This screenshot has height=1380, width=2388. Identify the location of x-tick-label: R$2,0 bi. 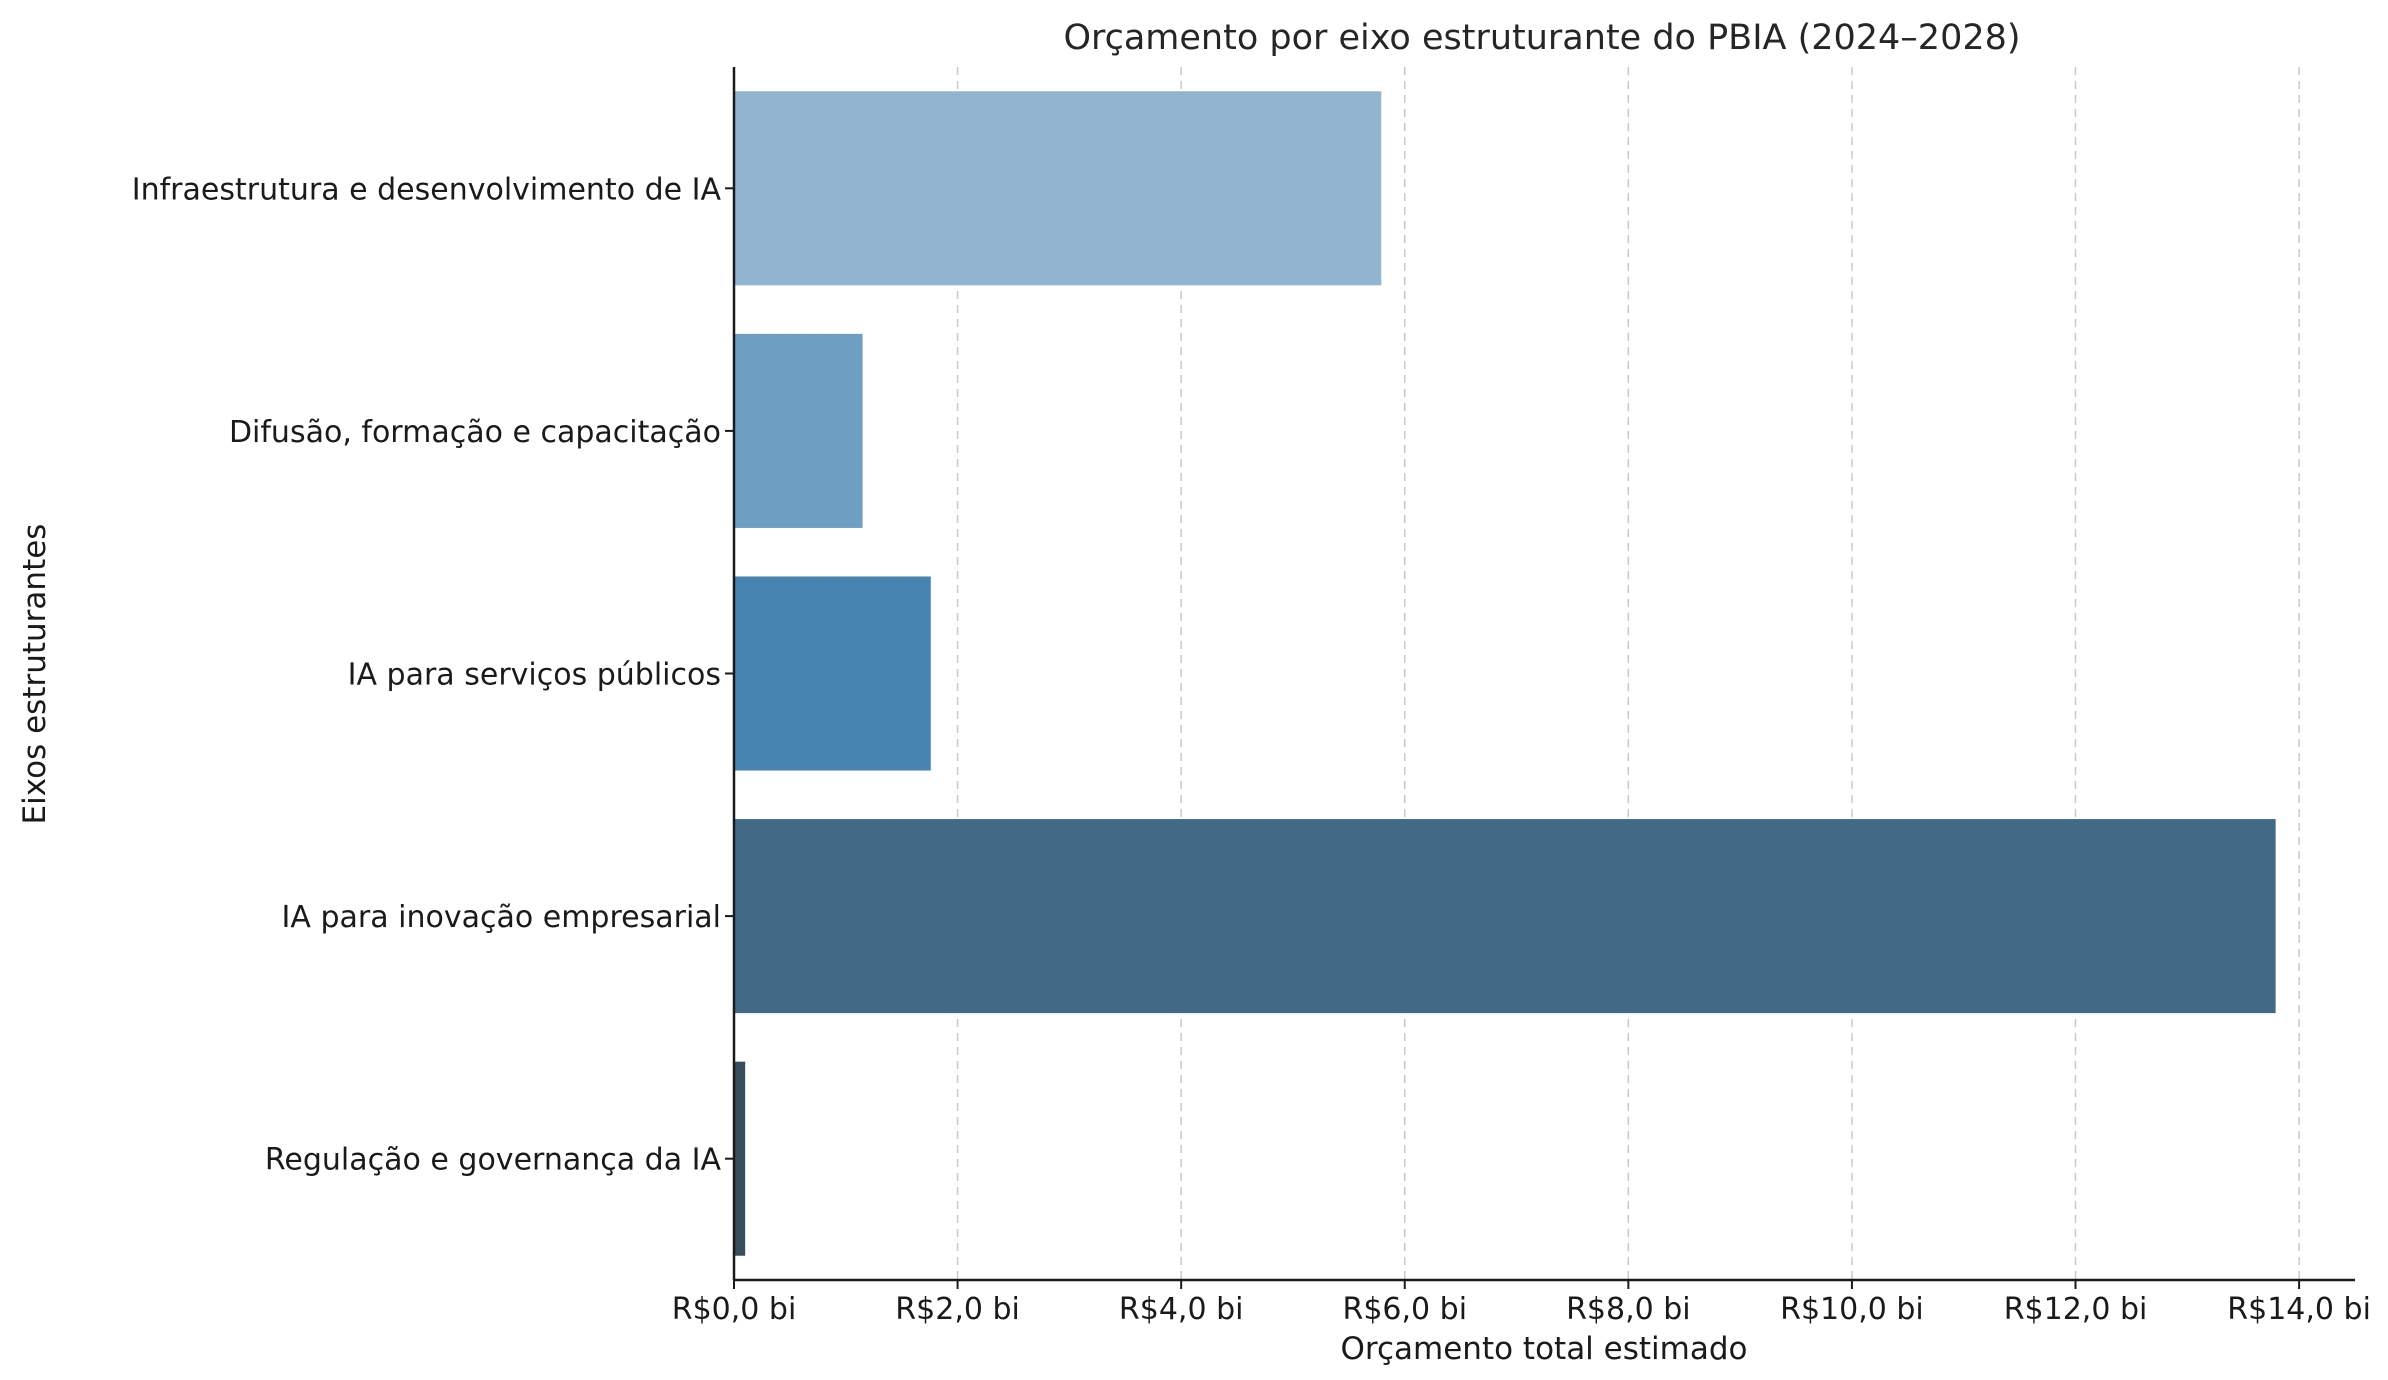
(957, 1309).